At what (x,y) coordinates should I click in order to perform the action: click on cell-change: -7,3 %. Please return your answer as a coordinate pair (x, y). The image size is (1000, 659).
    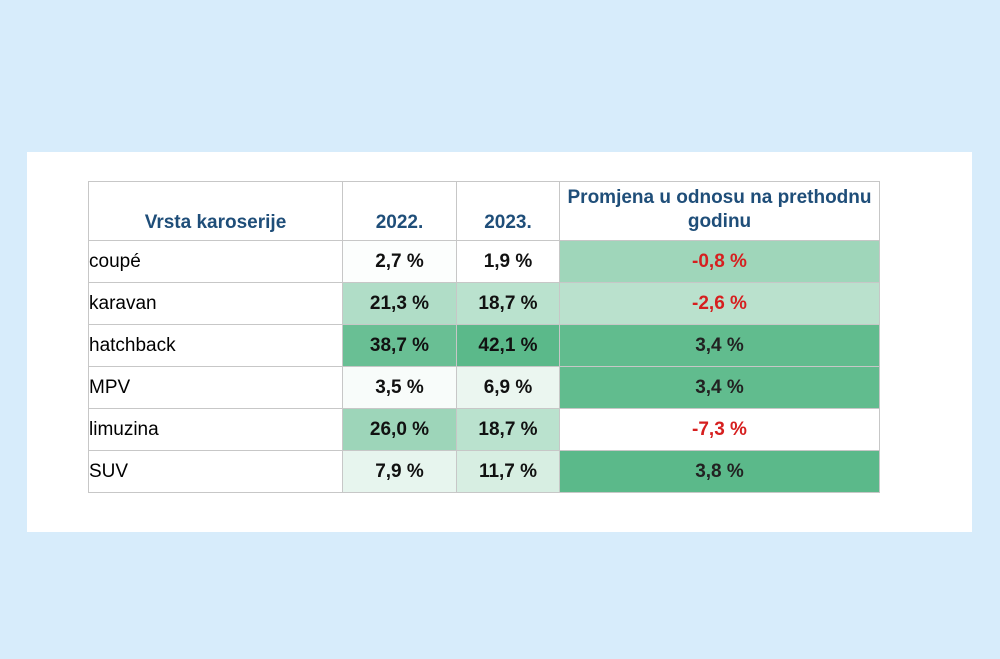
    Looking at the image, I should click on (719, 429).